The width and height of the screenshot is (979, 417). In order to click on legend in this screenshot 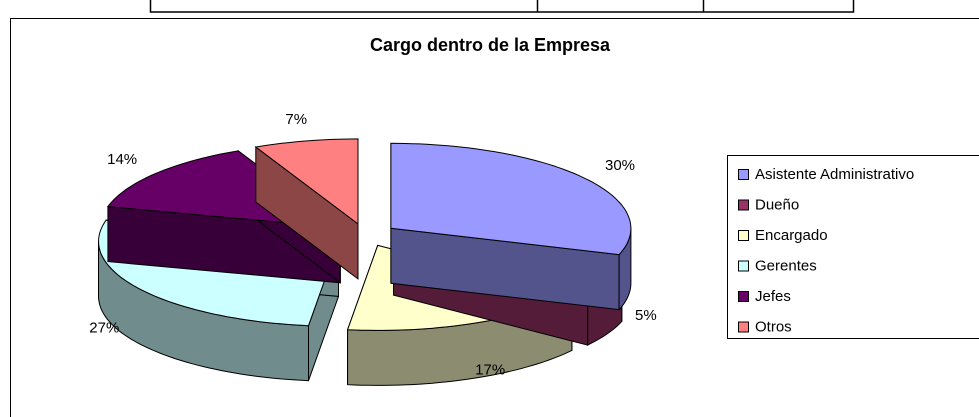, I will do `click(853, 247)`.